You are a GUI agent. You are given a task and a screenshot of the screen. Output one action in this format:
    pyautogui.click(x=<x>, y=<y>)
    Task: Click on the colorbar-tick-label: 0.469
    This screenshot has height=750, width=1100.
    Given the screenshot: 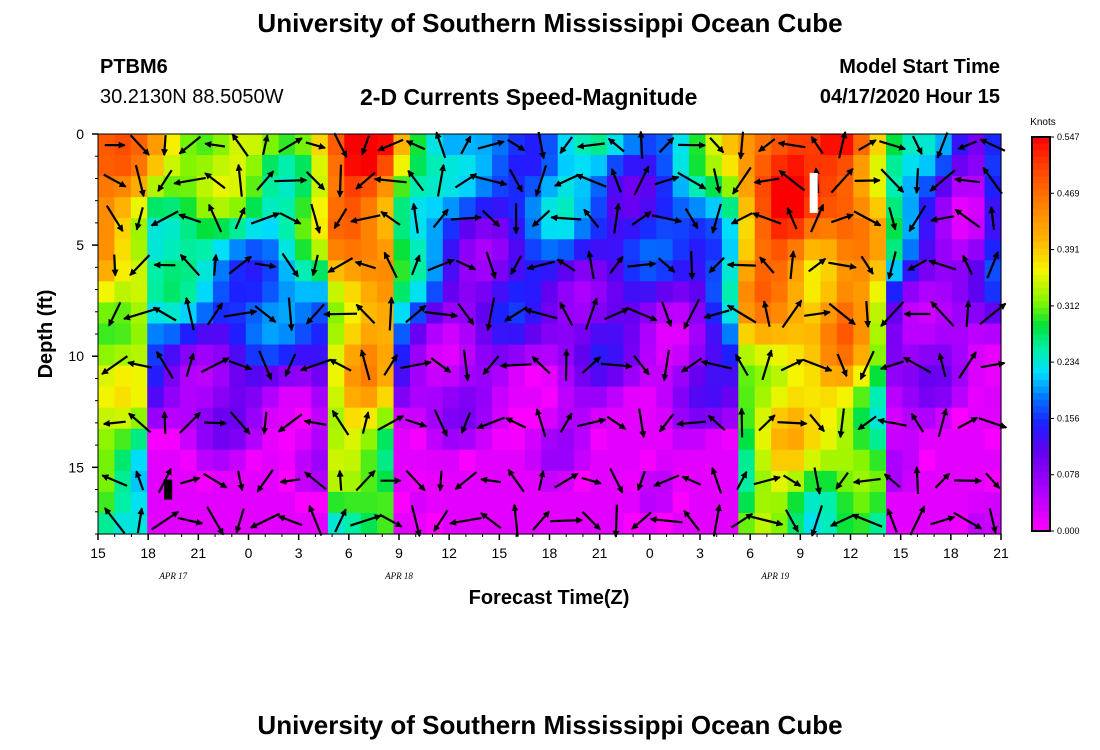 What is the action you would take?
    pyautogui.click(x=1068, y=193)
    